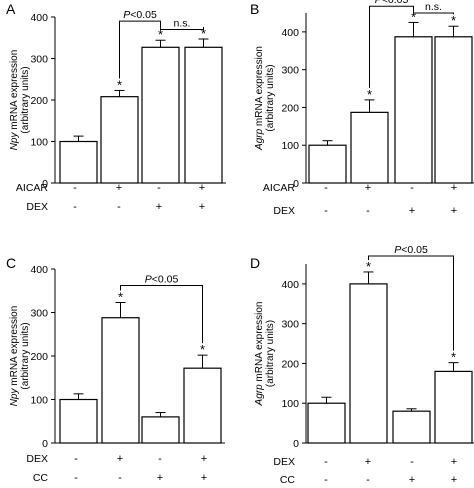 The width and height of the screenshot is (474, 488). What do you see at coordinates (254, 9) in the screenshot?
I see `panel-letter: B` at bounding box center [254, 9].